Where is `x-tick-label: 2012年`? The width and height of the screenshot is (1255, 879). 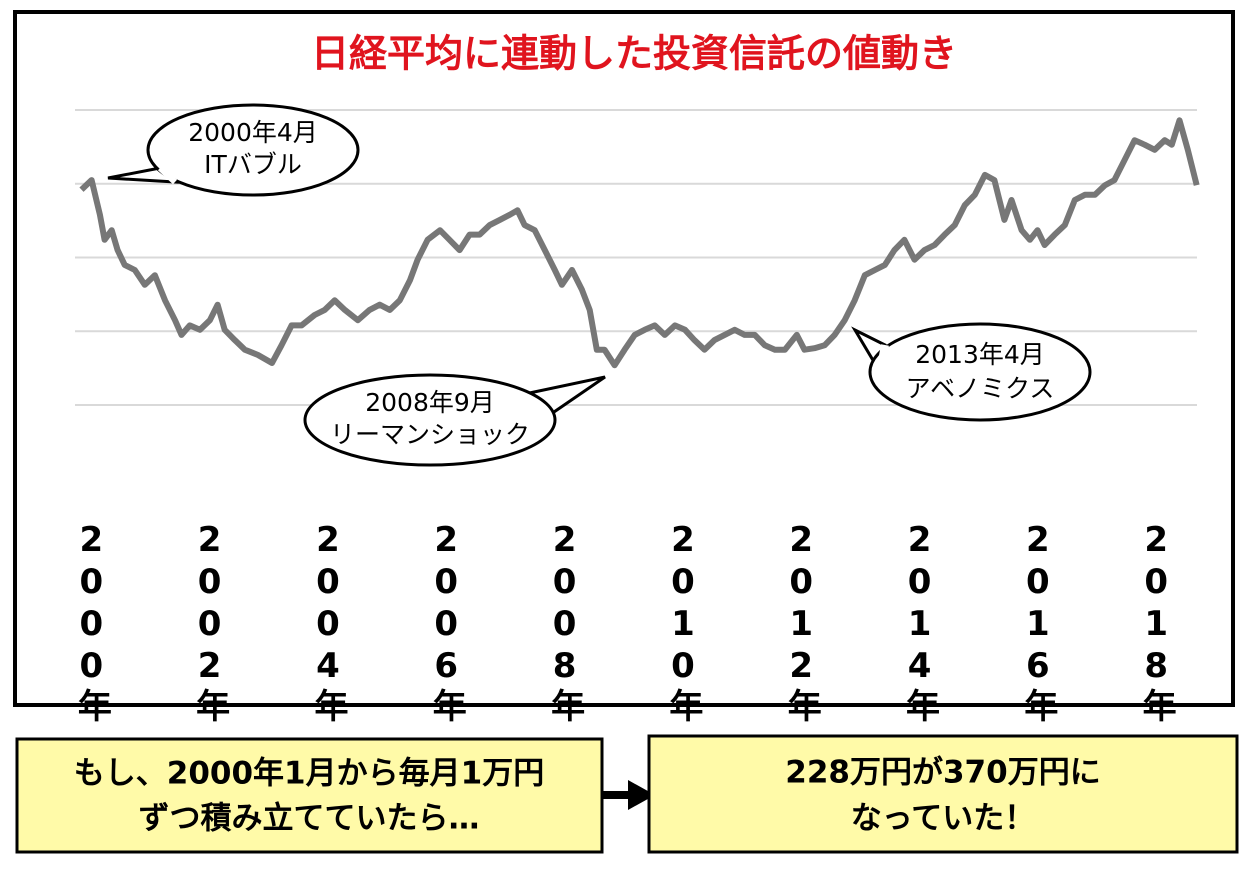 x-tick-label: 2012年 is located at coordinates (801, 622).